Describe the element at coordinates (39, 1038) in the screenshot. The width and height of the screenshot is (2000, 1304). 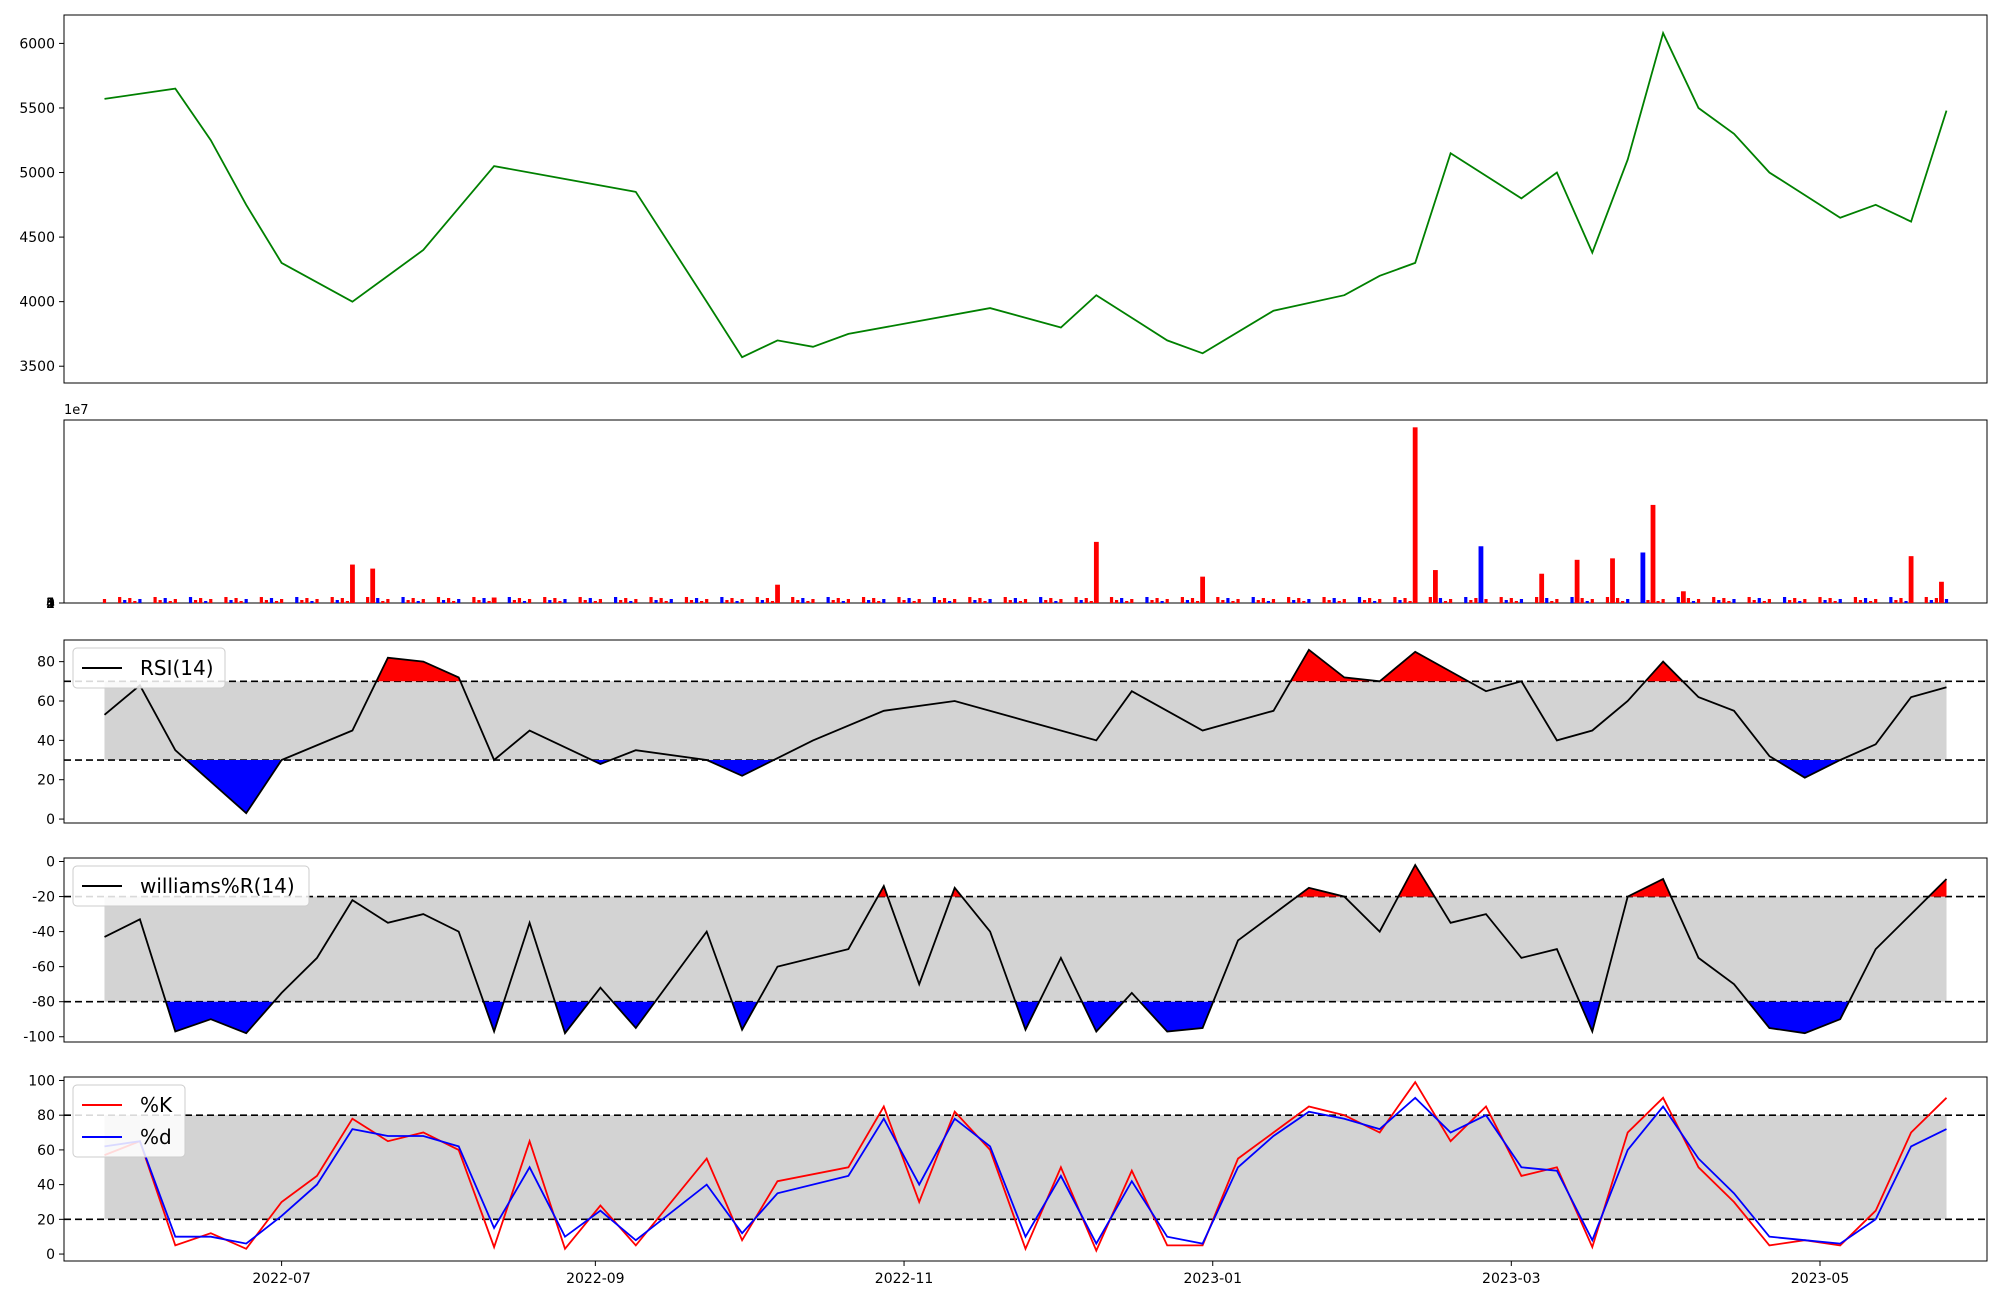
I see `y-tick-label: -100` at that location.